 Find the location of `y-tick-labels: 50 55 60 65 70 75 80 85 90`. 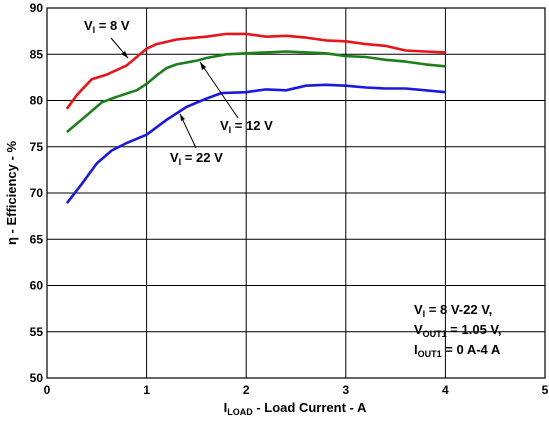

y-tick-labels: 50 55 60 65 70 75 80 85 90 is located at coordinates (37, 193).